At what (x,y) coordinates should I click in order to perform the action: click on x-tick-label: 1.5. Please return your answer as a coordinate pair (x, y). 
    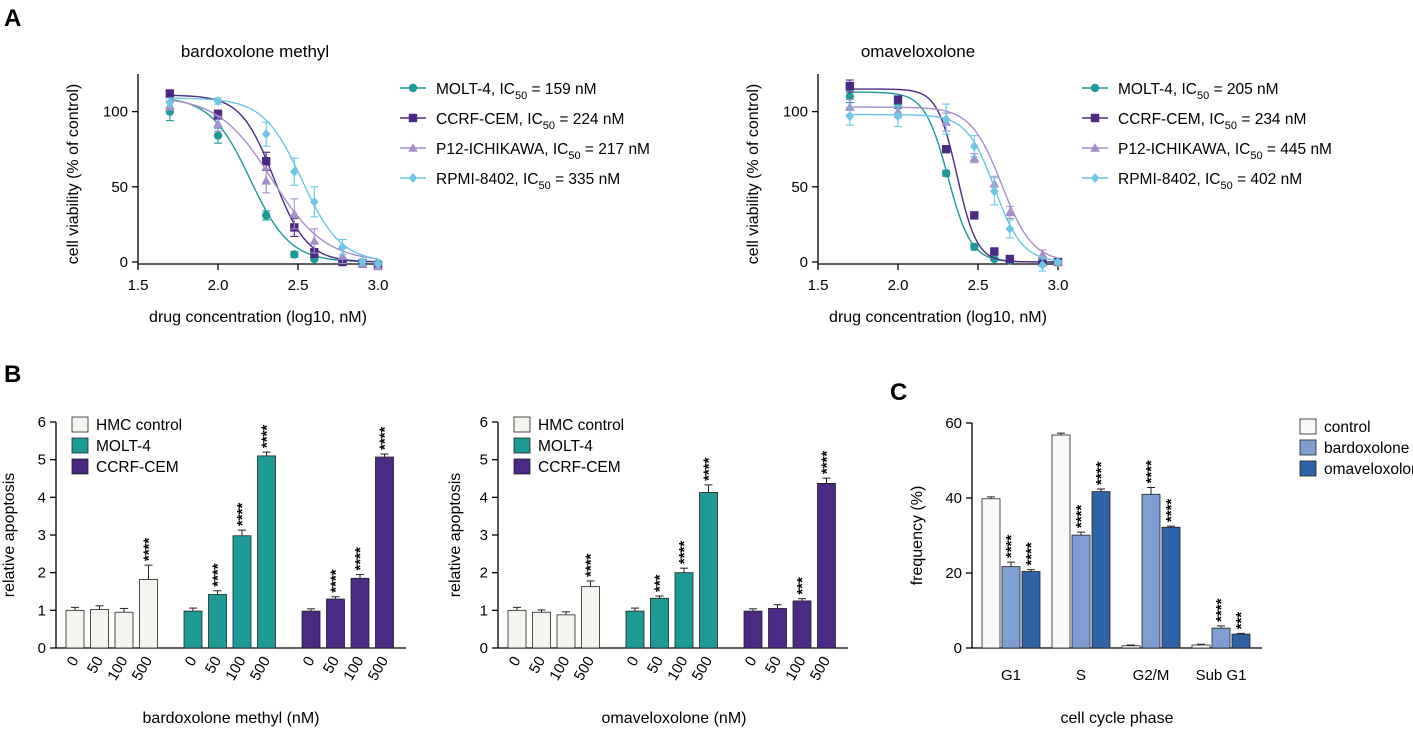
    Looking at the image, I should click on (138, 285).